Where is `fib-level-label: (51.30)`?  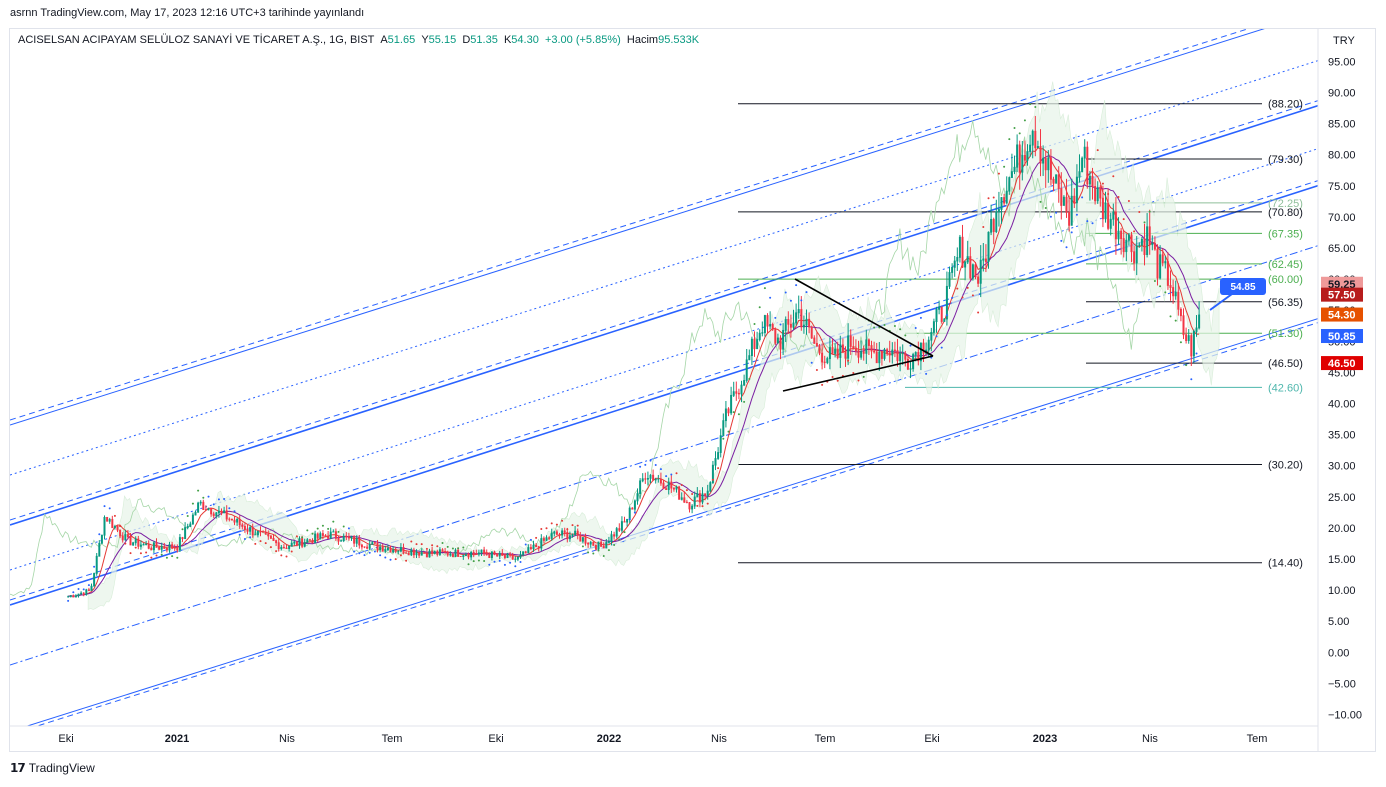 fib-level-label: (51.30) is located at coordinates (1285, 334).